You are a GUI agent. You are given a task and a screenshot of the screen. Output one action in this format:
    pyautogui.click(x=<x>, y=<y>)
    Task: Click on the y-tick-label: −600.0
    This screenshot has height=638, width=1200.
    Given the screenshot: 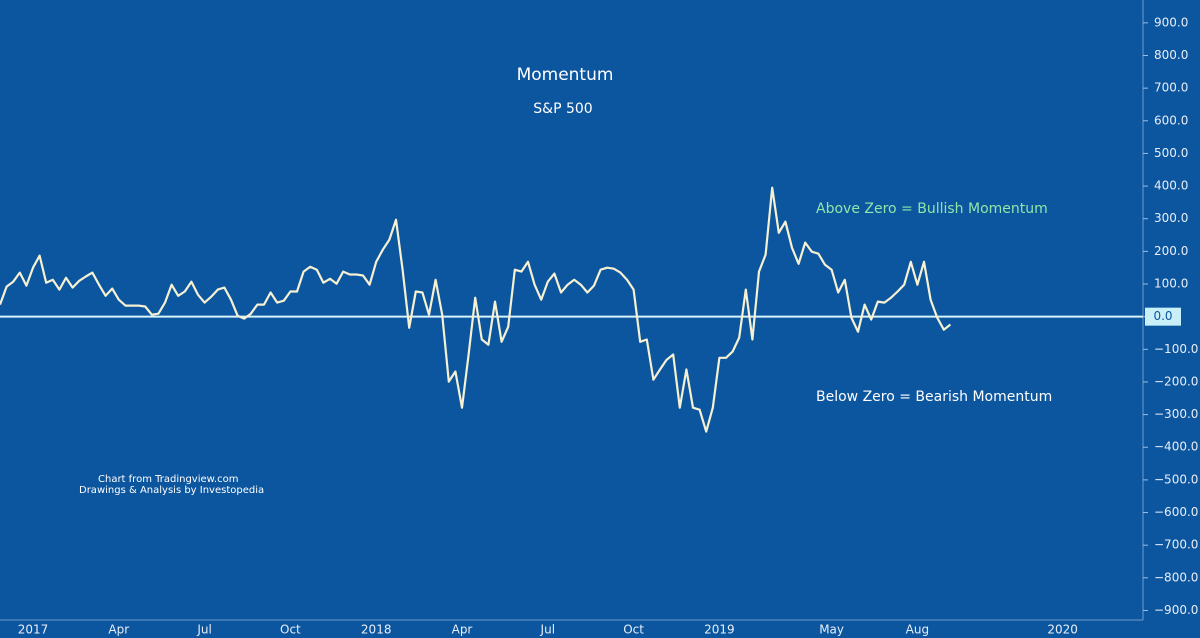 What is the action you would take?
    pyautogui.click(x=1176, y=512)
    